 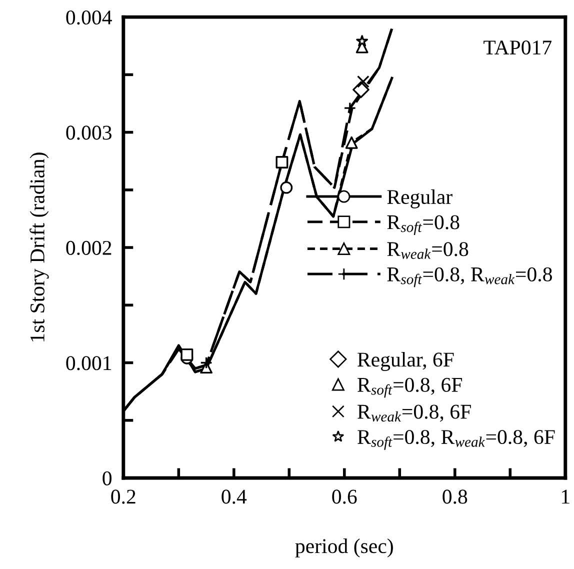 What do you see at coordinates (518, 47) in the screenshot?
I see `annotation: TAP017` at bounding box center [518, 47].